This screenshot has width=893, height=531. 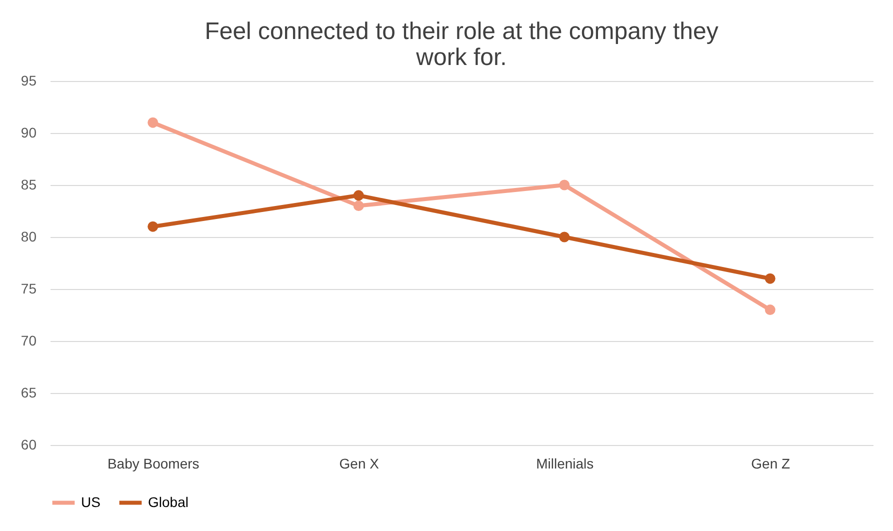 What do you see at coordinates (28, 392) in the screenshot?
I see `y-tick-label: 65` at bounding box center [28, 392].